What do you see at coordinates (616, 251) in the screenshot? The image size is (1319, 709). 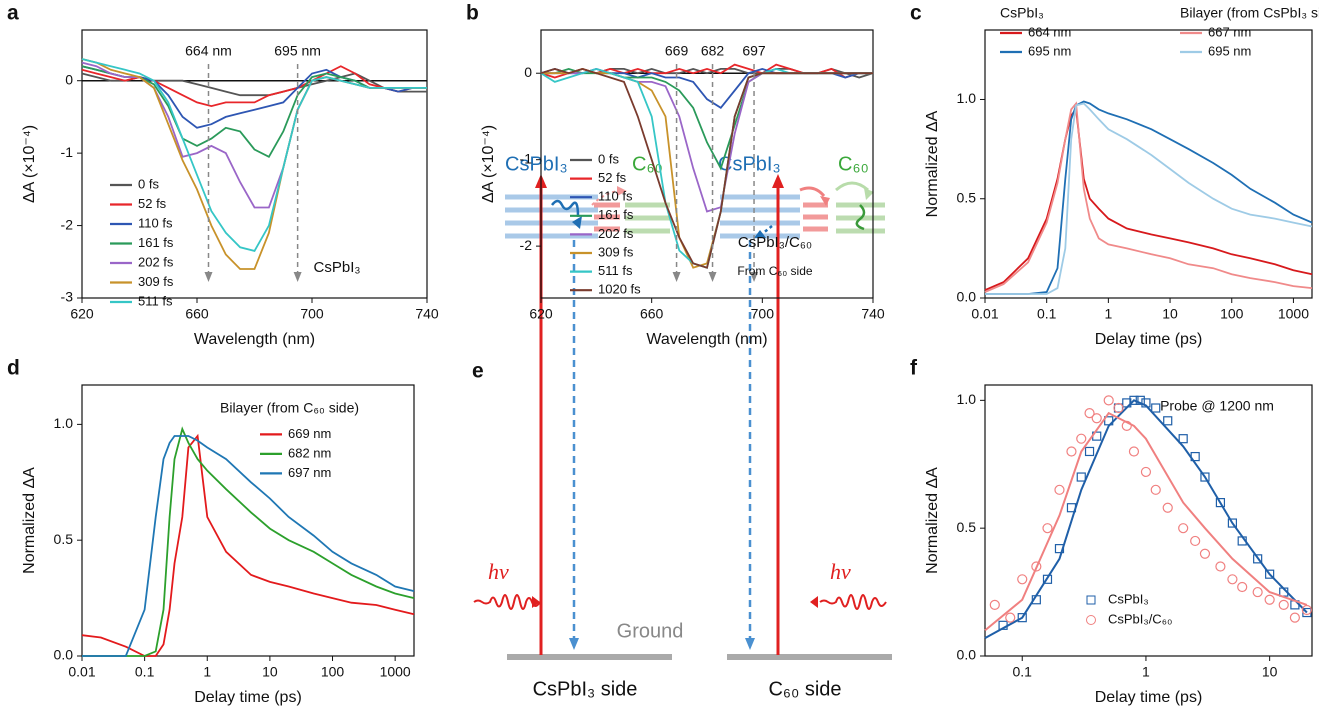 I see `legend-label: 309 fs` at bounding box center [616, 251].